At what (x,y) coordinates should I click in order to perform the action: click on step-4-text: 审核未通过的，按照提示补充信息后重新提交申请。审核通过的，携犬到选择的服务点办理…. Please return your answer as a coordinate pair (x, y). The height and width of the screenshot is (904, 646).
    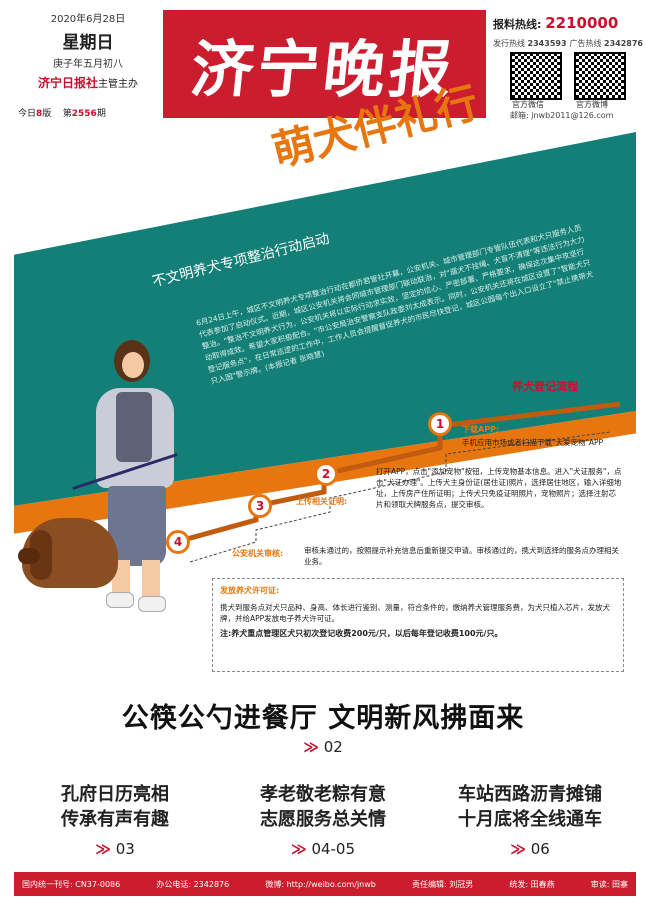
    Looking at the image, I should click on (461, 556).